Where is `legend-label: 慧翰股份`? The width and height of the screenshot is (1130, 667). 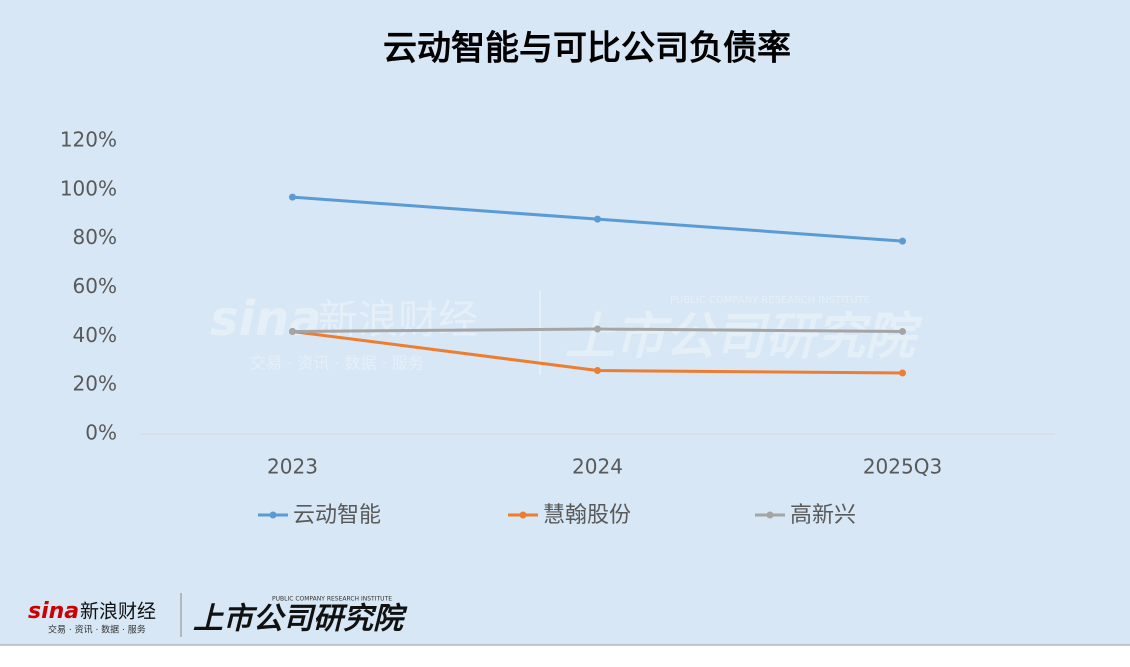
legend-label: 慧翰股份 is located at coordinates (587, 515).